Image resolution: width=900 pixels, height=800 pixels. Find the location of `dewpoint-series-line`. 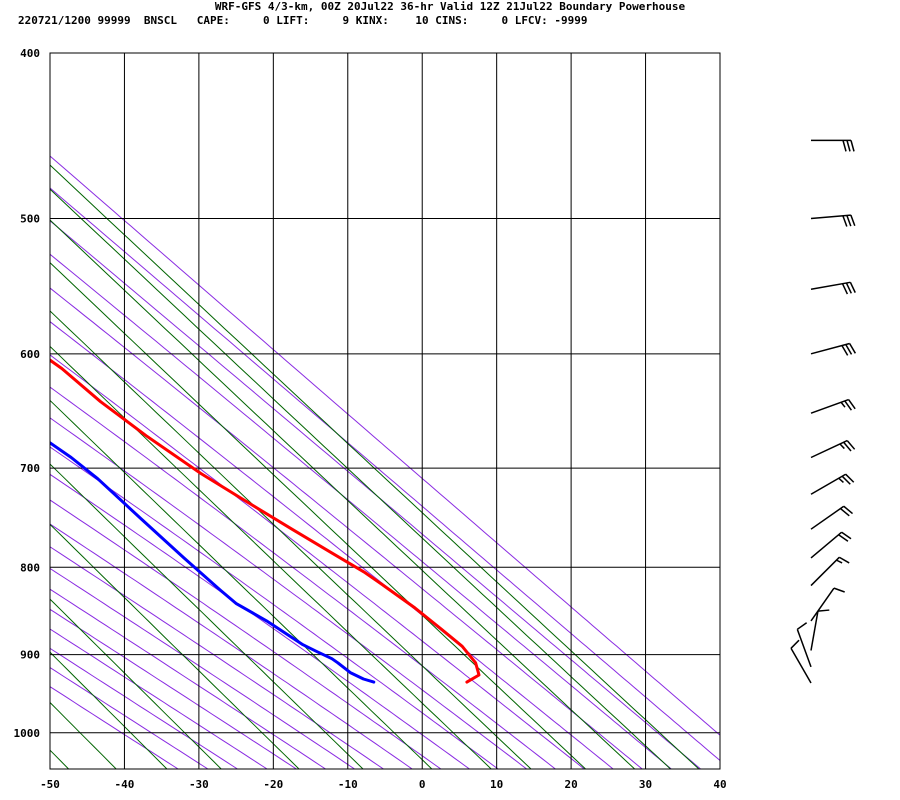

dewpoint-series-line is located at coordinates (213, 562).